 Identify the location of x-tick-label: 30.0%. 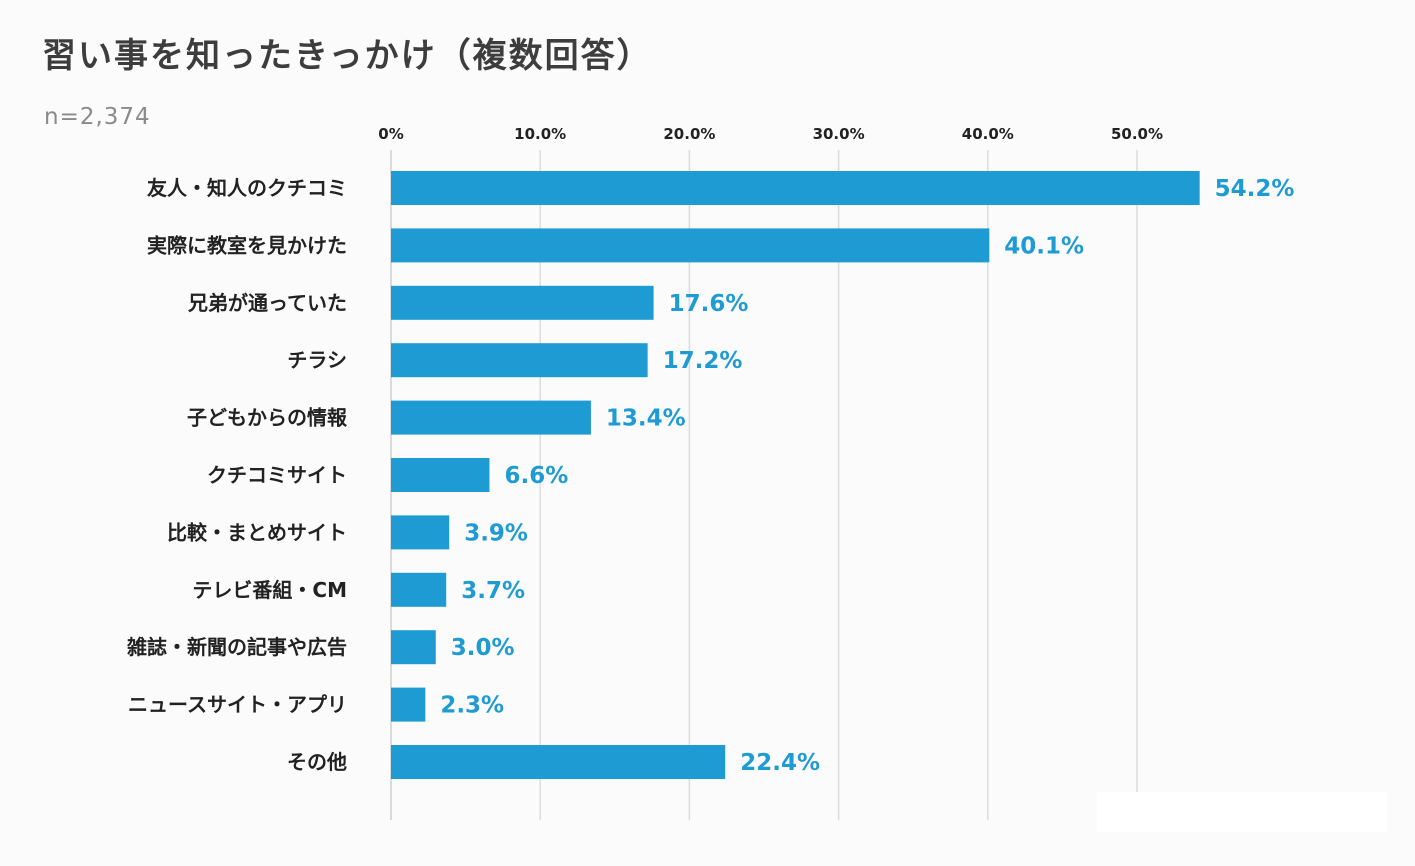
(839, 134).